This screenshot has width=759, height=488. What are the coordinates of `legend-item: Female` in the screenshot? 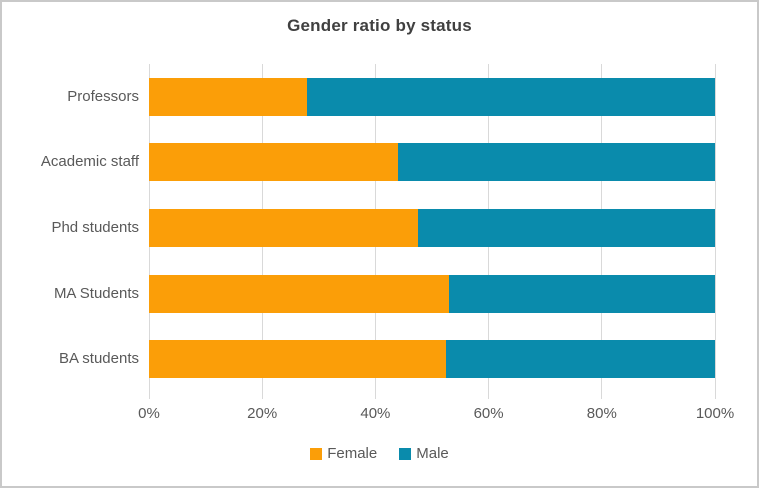 It's located at (343, 453).